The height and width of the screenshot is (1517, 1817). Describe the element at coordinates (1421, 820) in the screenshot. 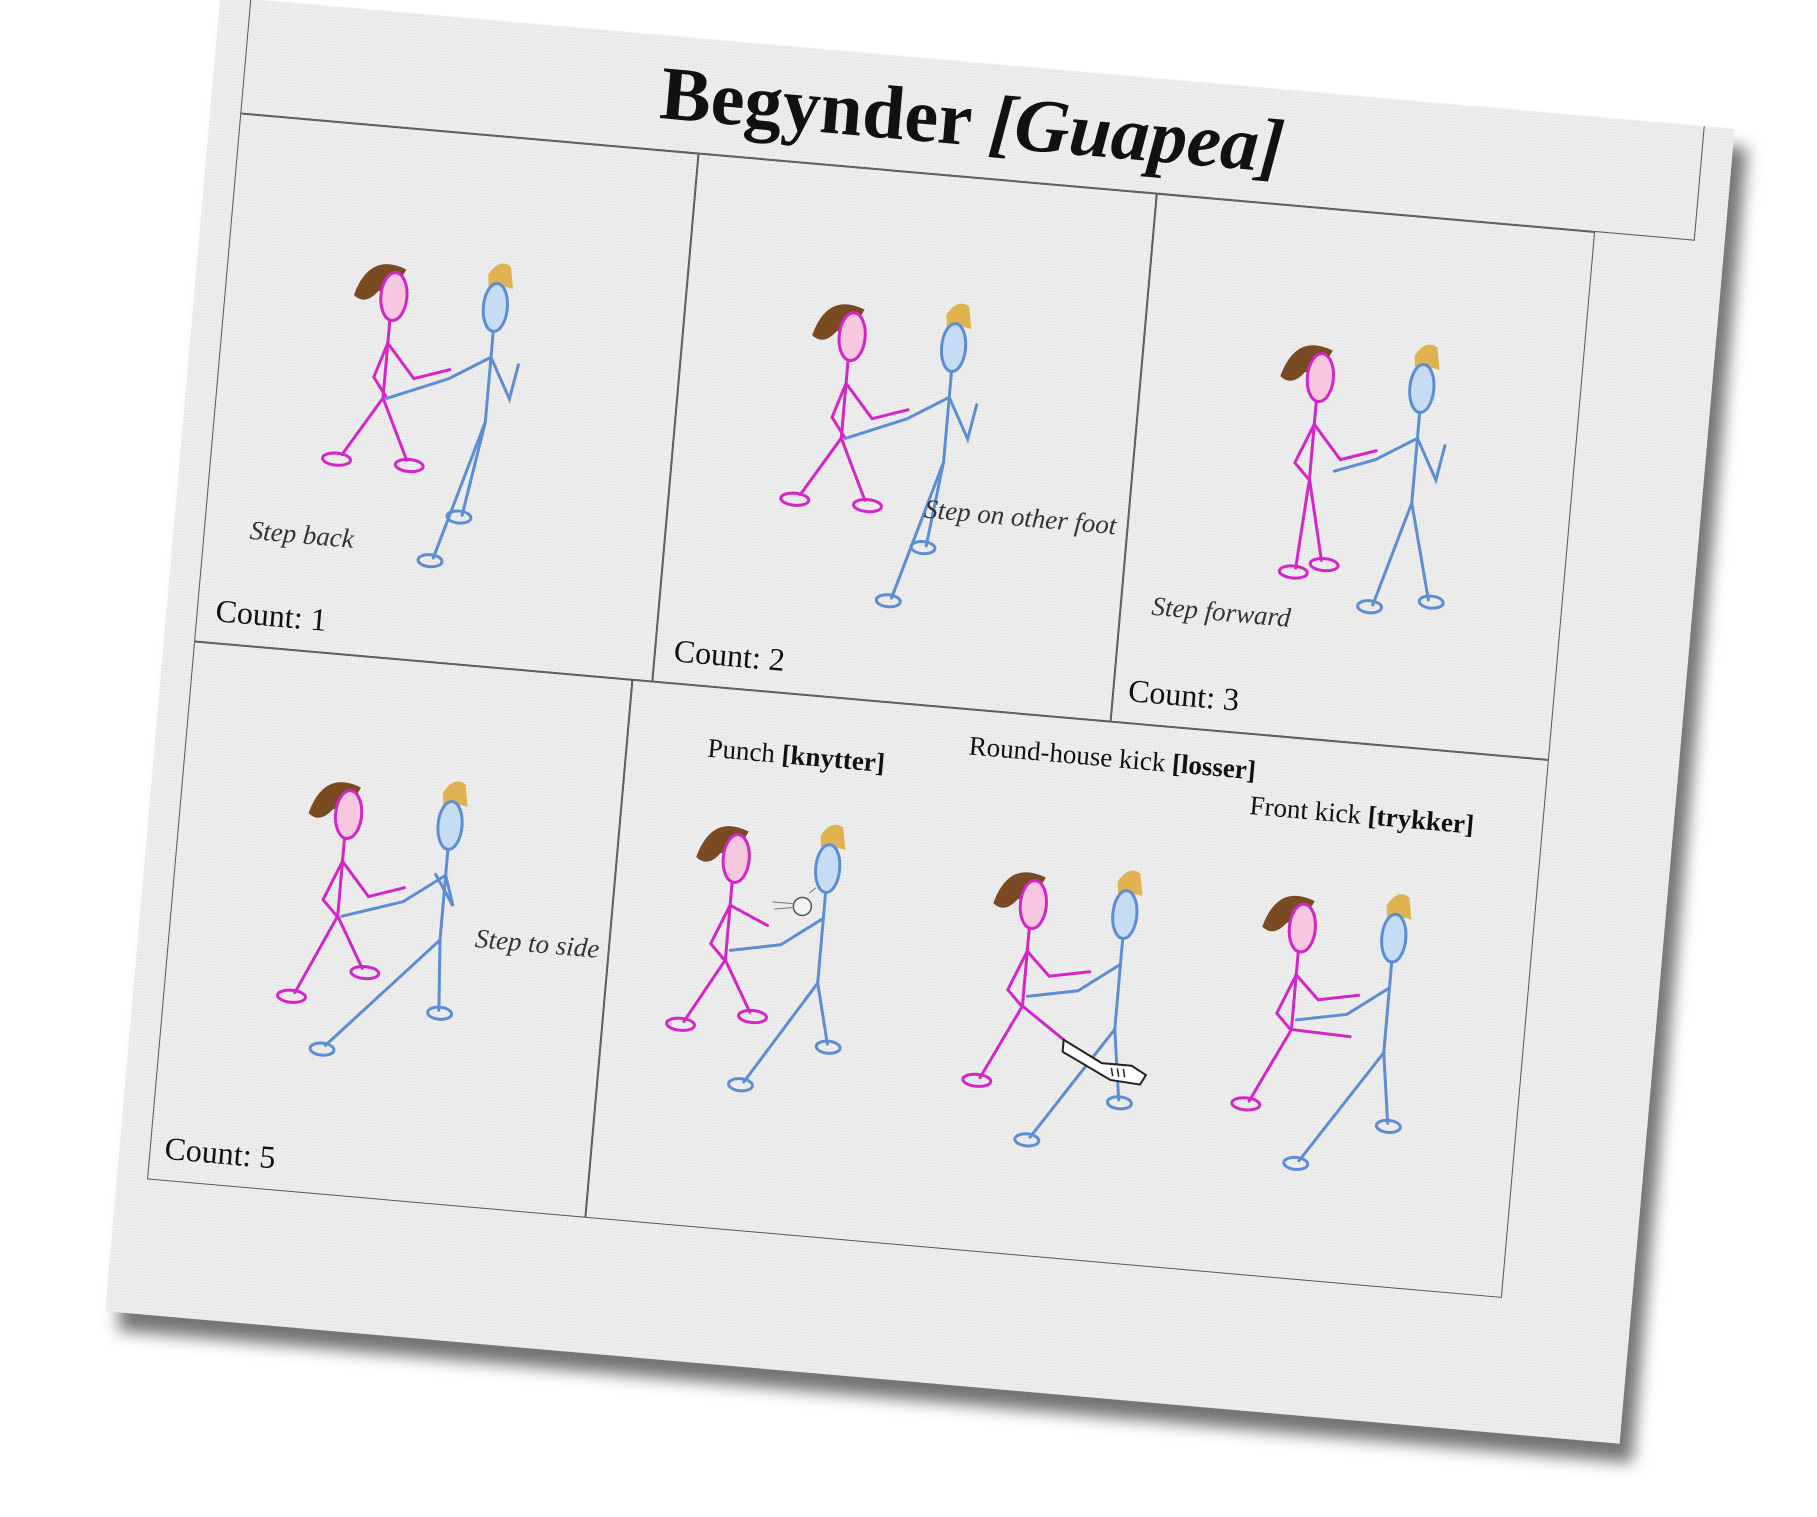

I see `front-kick-term: [trykker]` at that location.